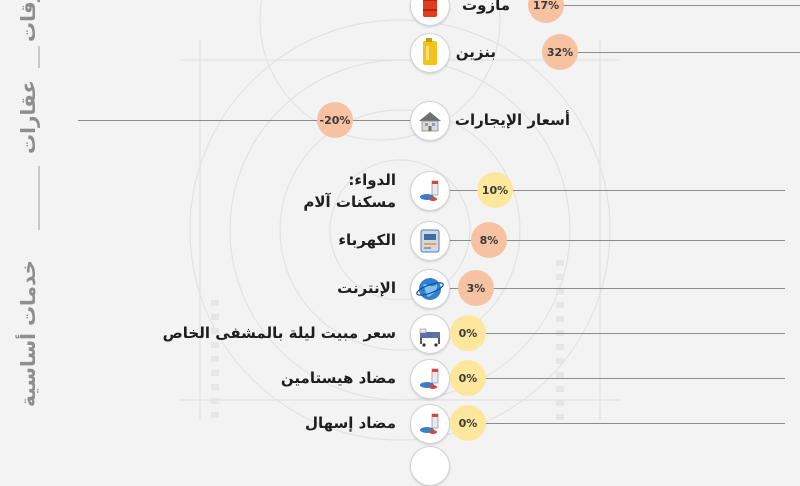 The width and height of the screenshot is (800, 486). What do you see at coordinates (430, 466) in the screenshot?
I see `partial-icon` at bounding box center [430, 466].